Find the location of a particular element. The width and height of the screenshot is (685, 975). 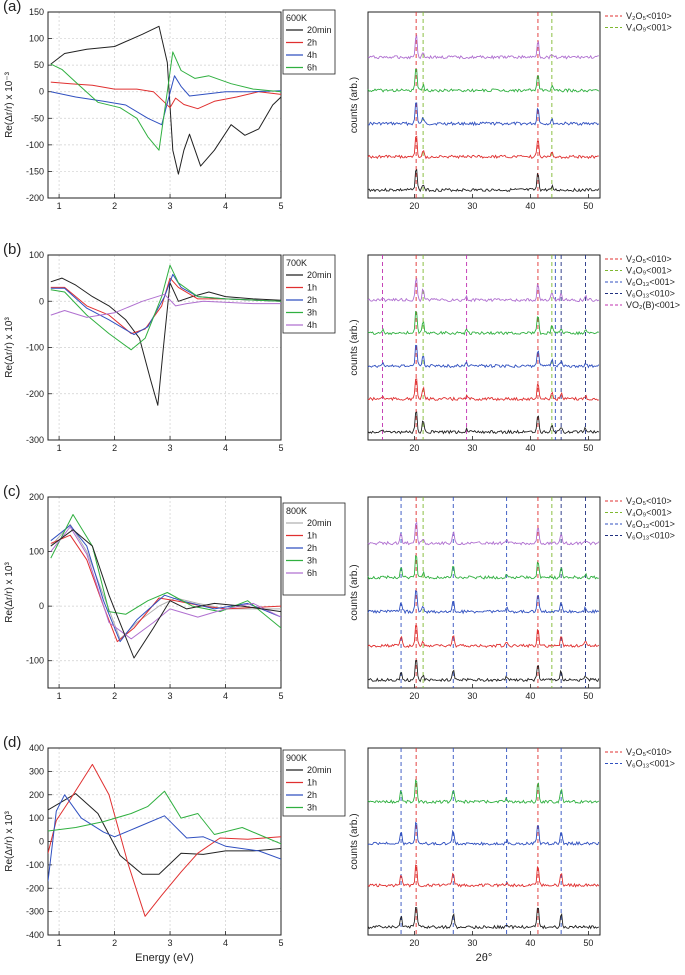

y-axis-label: Re(Δr/r) x 10⁻³ is located at coordinates (9, 104).